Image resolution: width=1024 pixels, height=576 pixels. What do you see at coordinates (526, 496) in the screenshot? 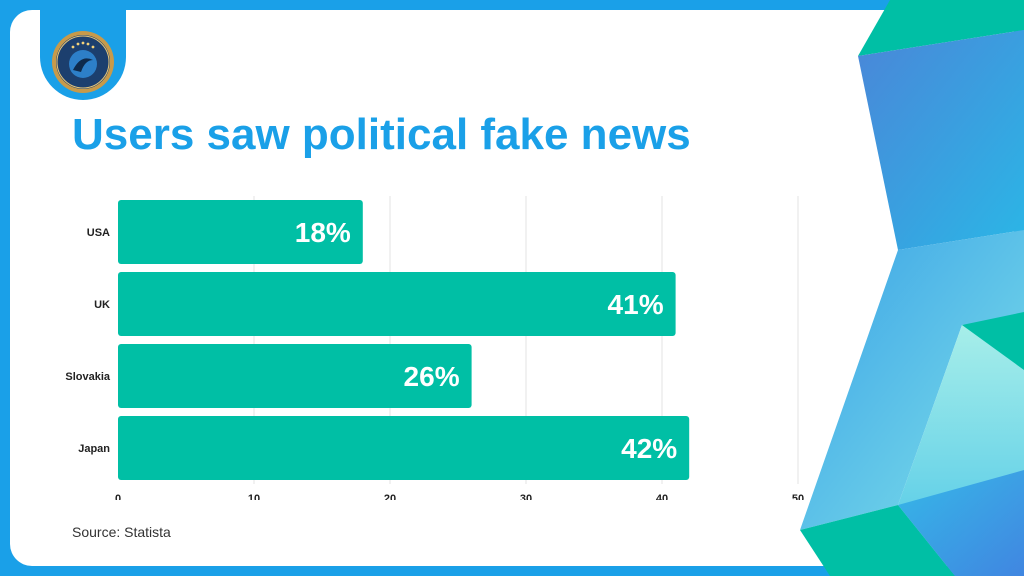
I see `x-tick-label: 30` at bounding box center [526, 496].